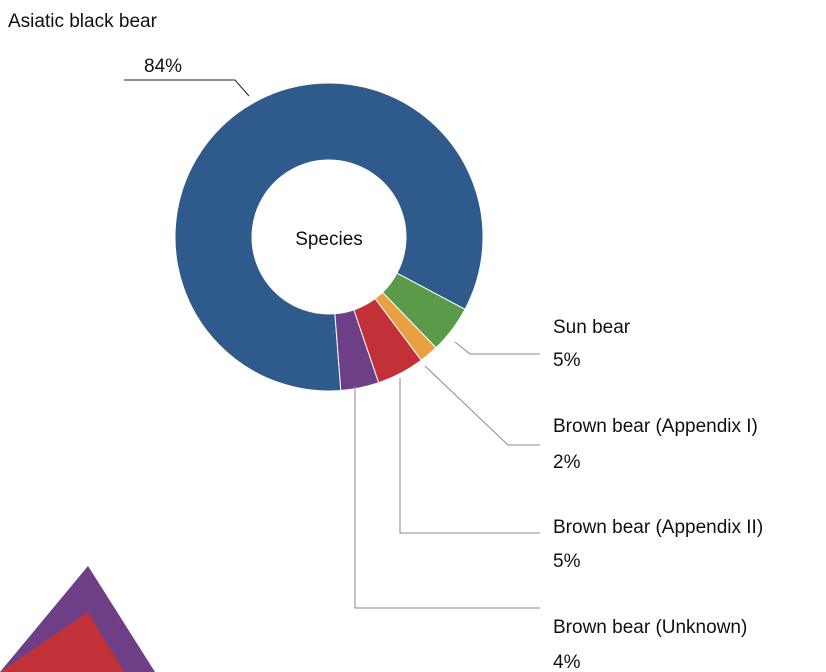 Image resolution: width=826 pixels, height=672 pixels. Describe the element at coordinates (567, 561) in the screenshot. I see `slice-value-brown-app2: 5%` at that location.